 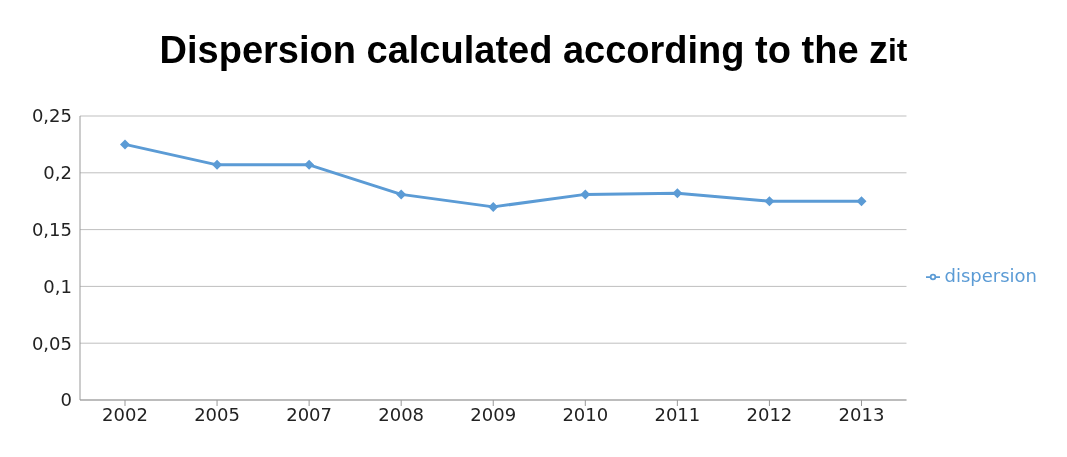 I want to click on y-tick-label: 0,05, so click(x=51, y=343).